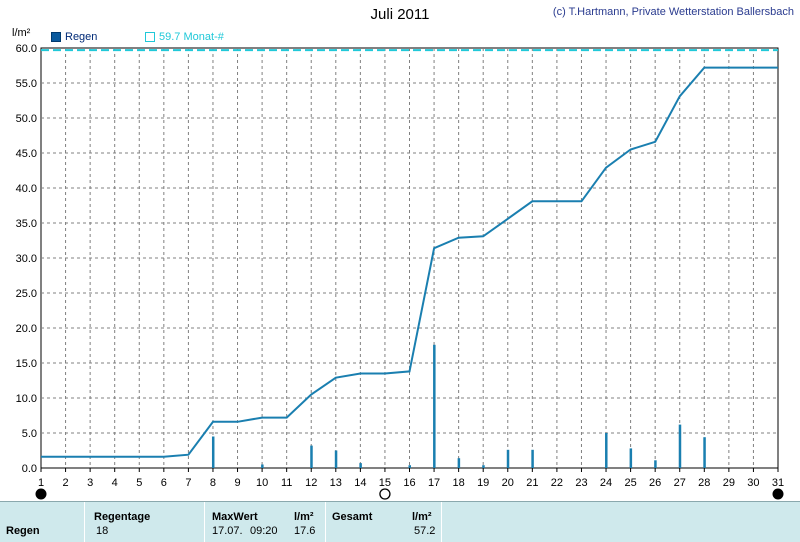 The width and height of the screenshot is (800, 542). What do you see at coordinates (606, 483) in the screenshot?
I see `x-tick-label: 24` at bounding box center [606, 483].